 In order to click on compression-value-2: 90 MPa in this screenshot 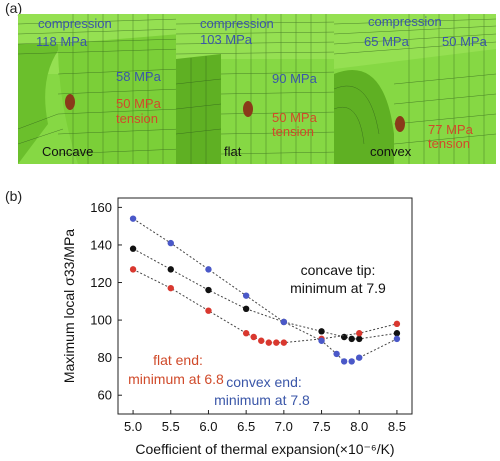, I will do `click(294, 78)`.